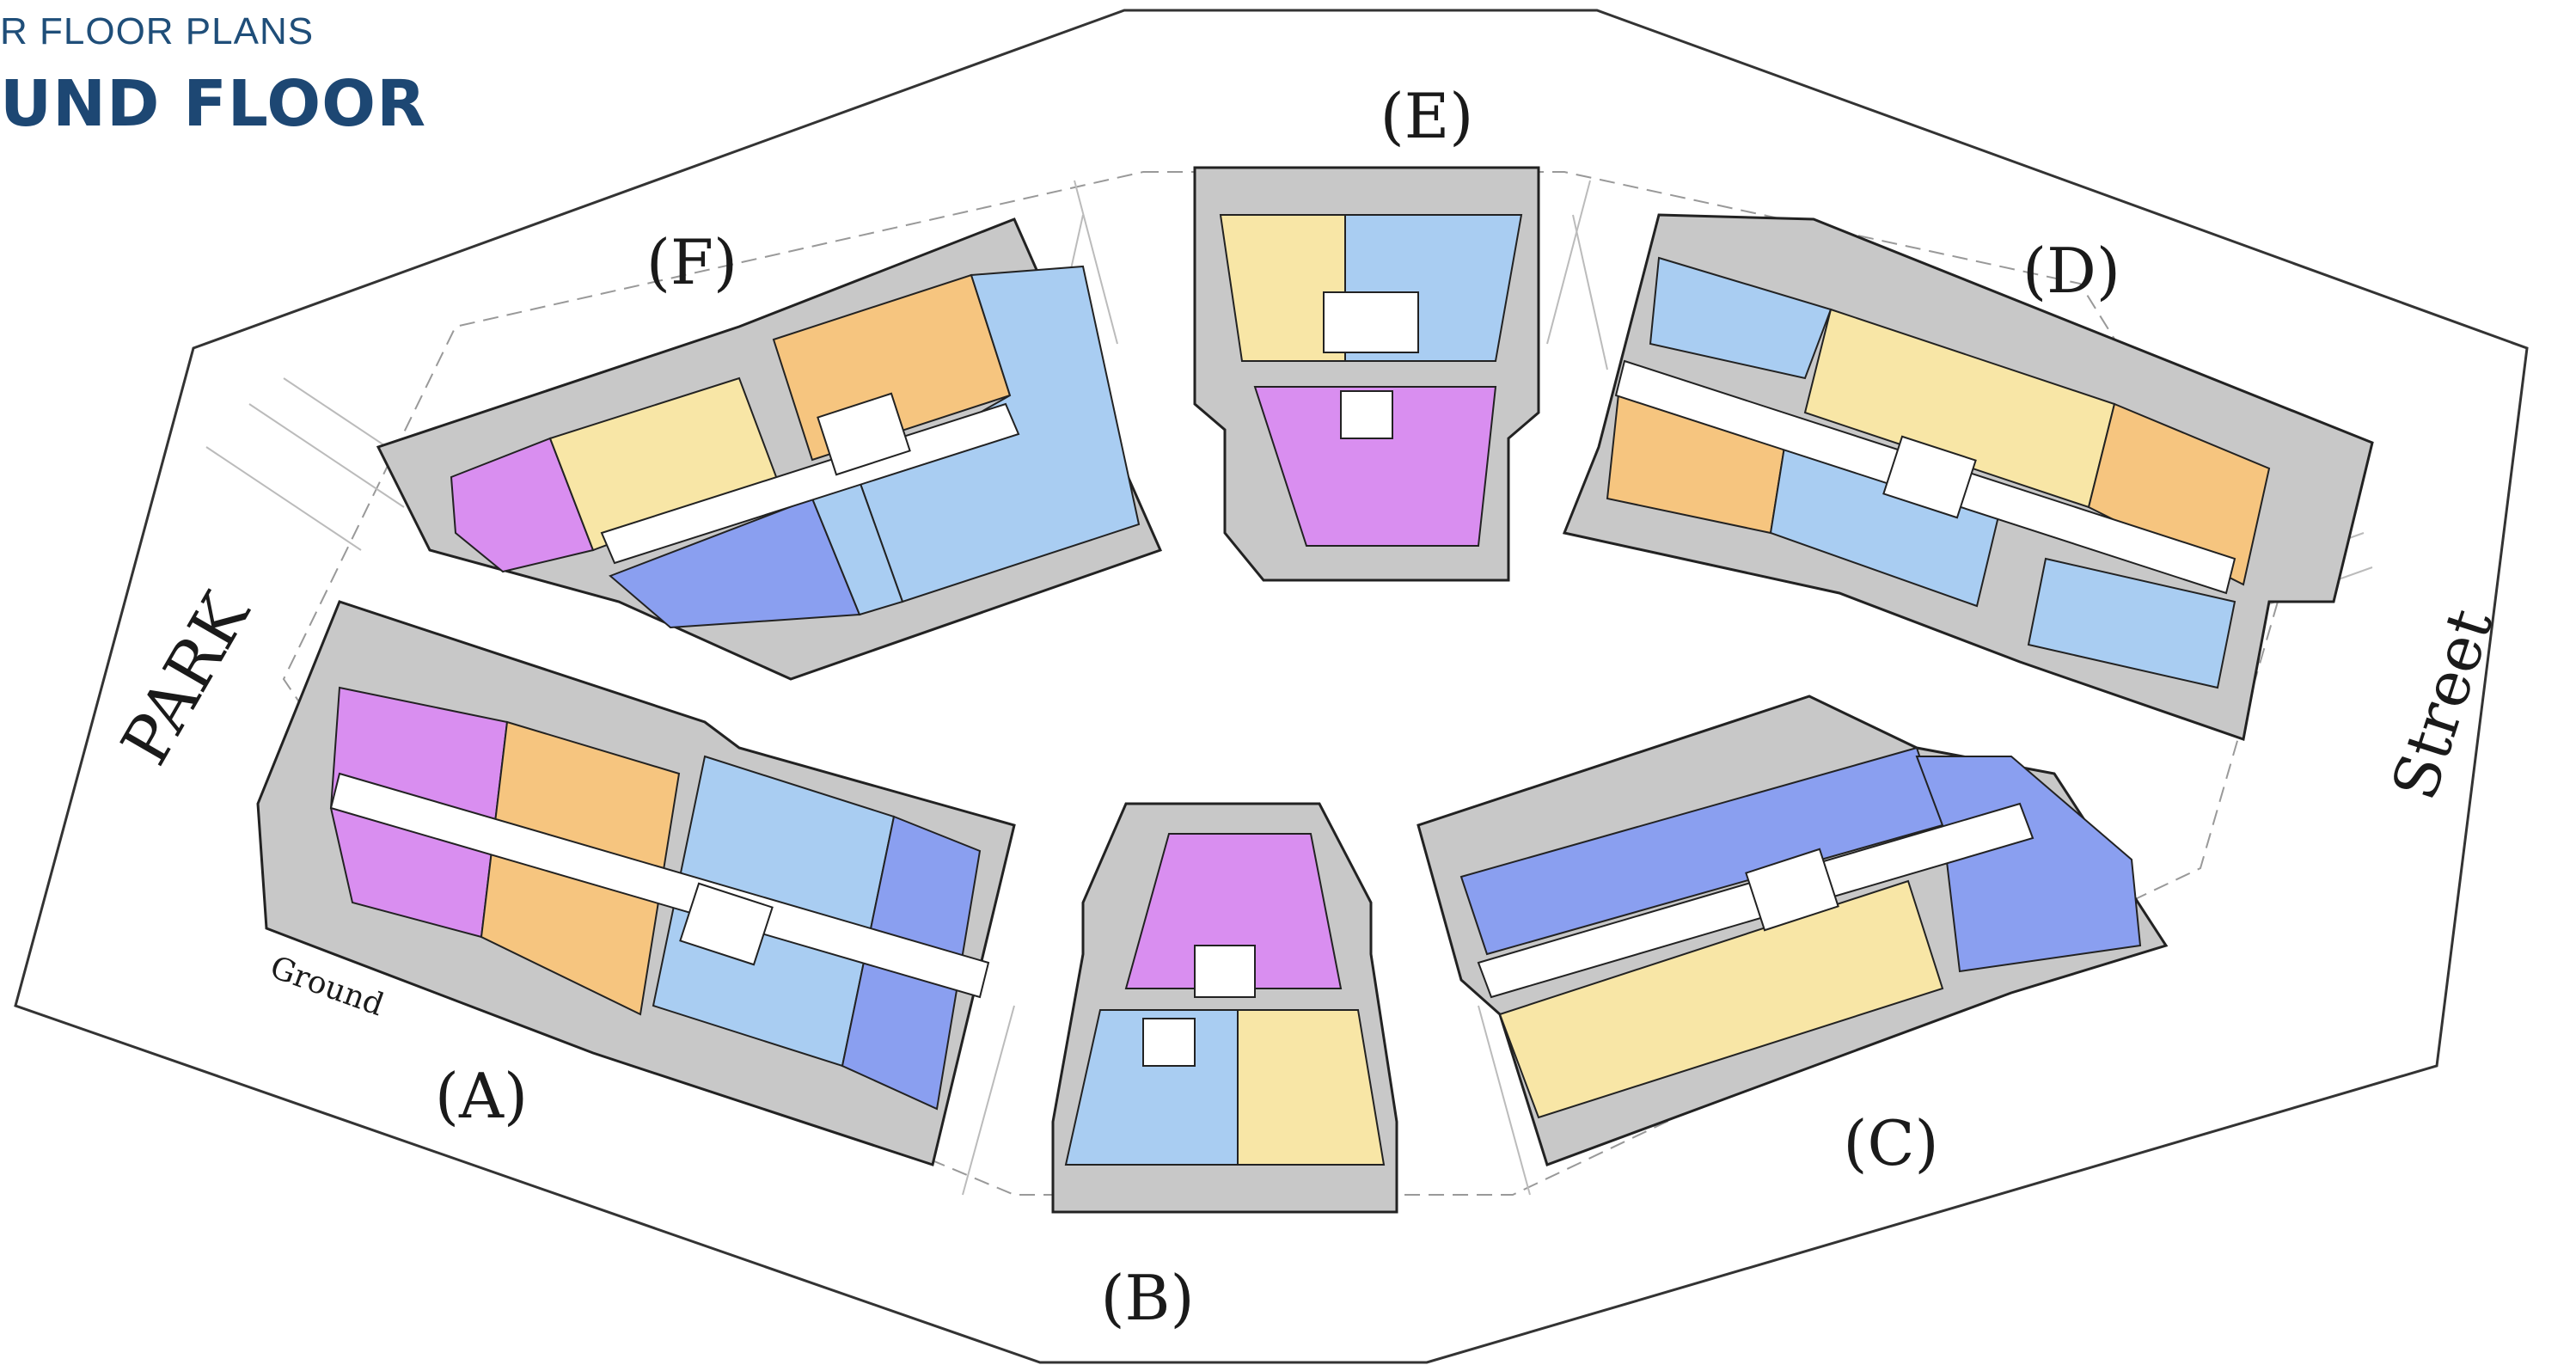  Describe the element at coordinates (481, 1096) in the screenshot. I see `building-label-a: (A)` at that location.